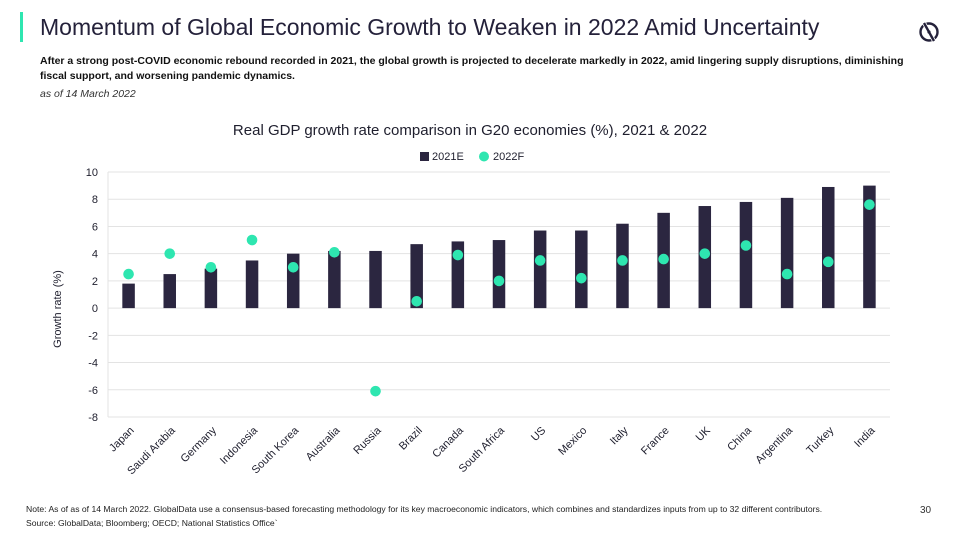 This screenshot has height=540, width=960. I want to click on chart-legend: 2021E 2022F, so click(472, 157).